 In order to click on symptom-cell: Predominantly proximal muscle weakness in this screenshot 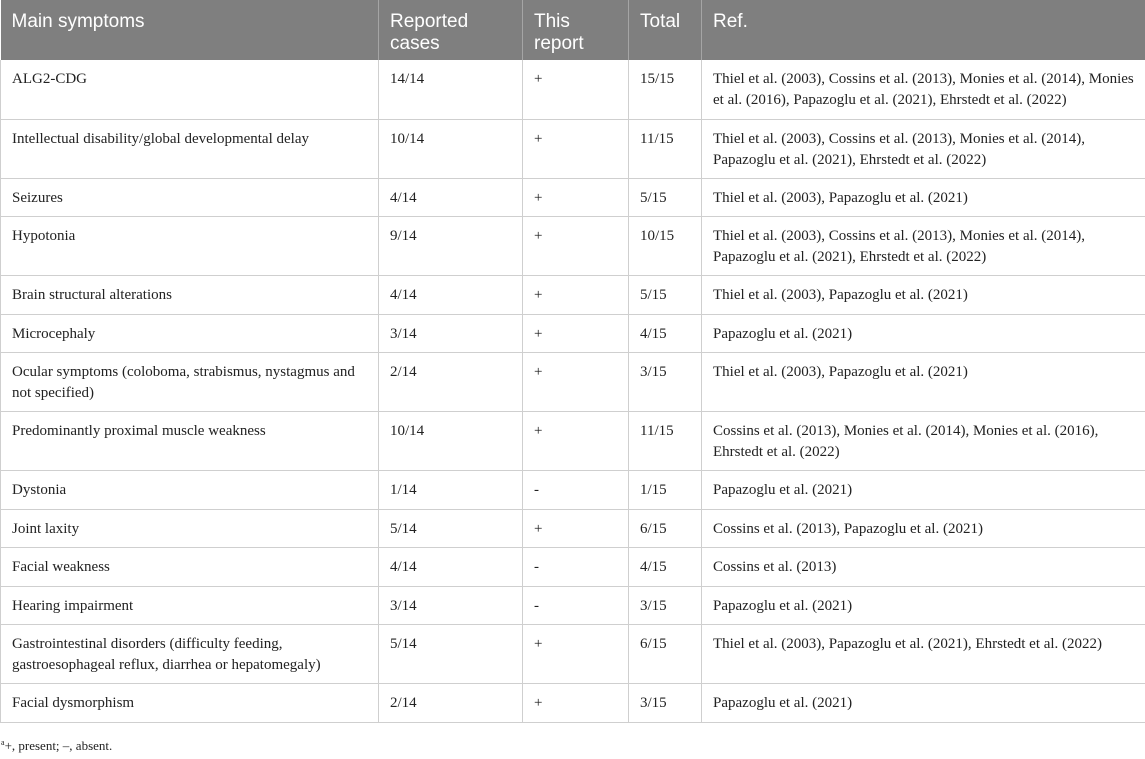, I will do `click(189, 441)`.